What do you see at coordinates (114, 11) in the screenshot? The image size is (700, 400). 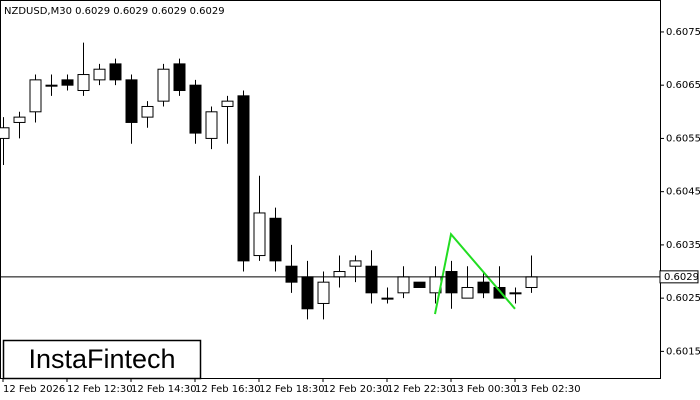 I see `chart-title: NZDUSD,M30 0.6029 0.6029 0.6029 0.6029` at bounding box center [114, 11].